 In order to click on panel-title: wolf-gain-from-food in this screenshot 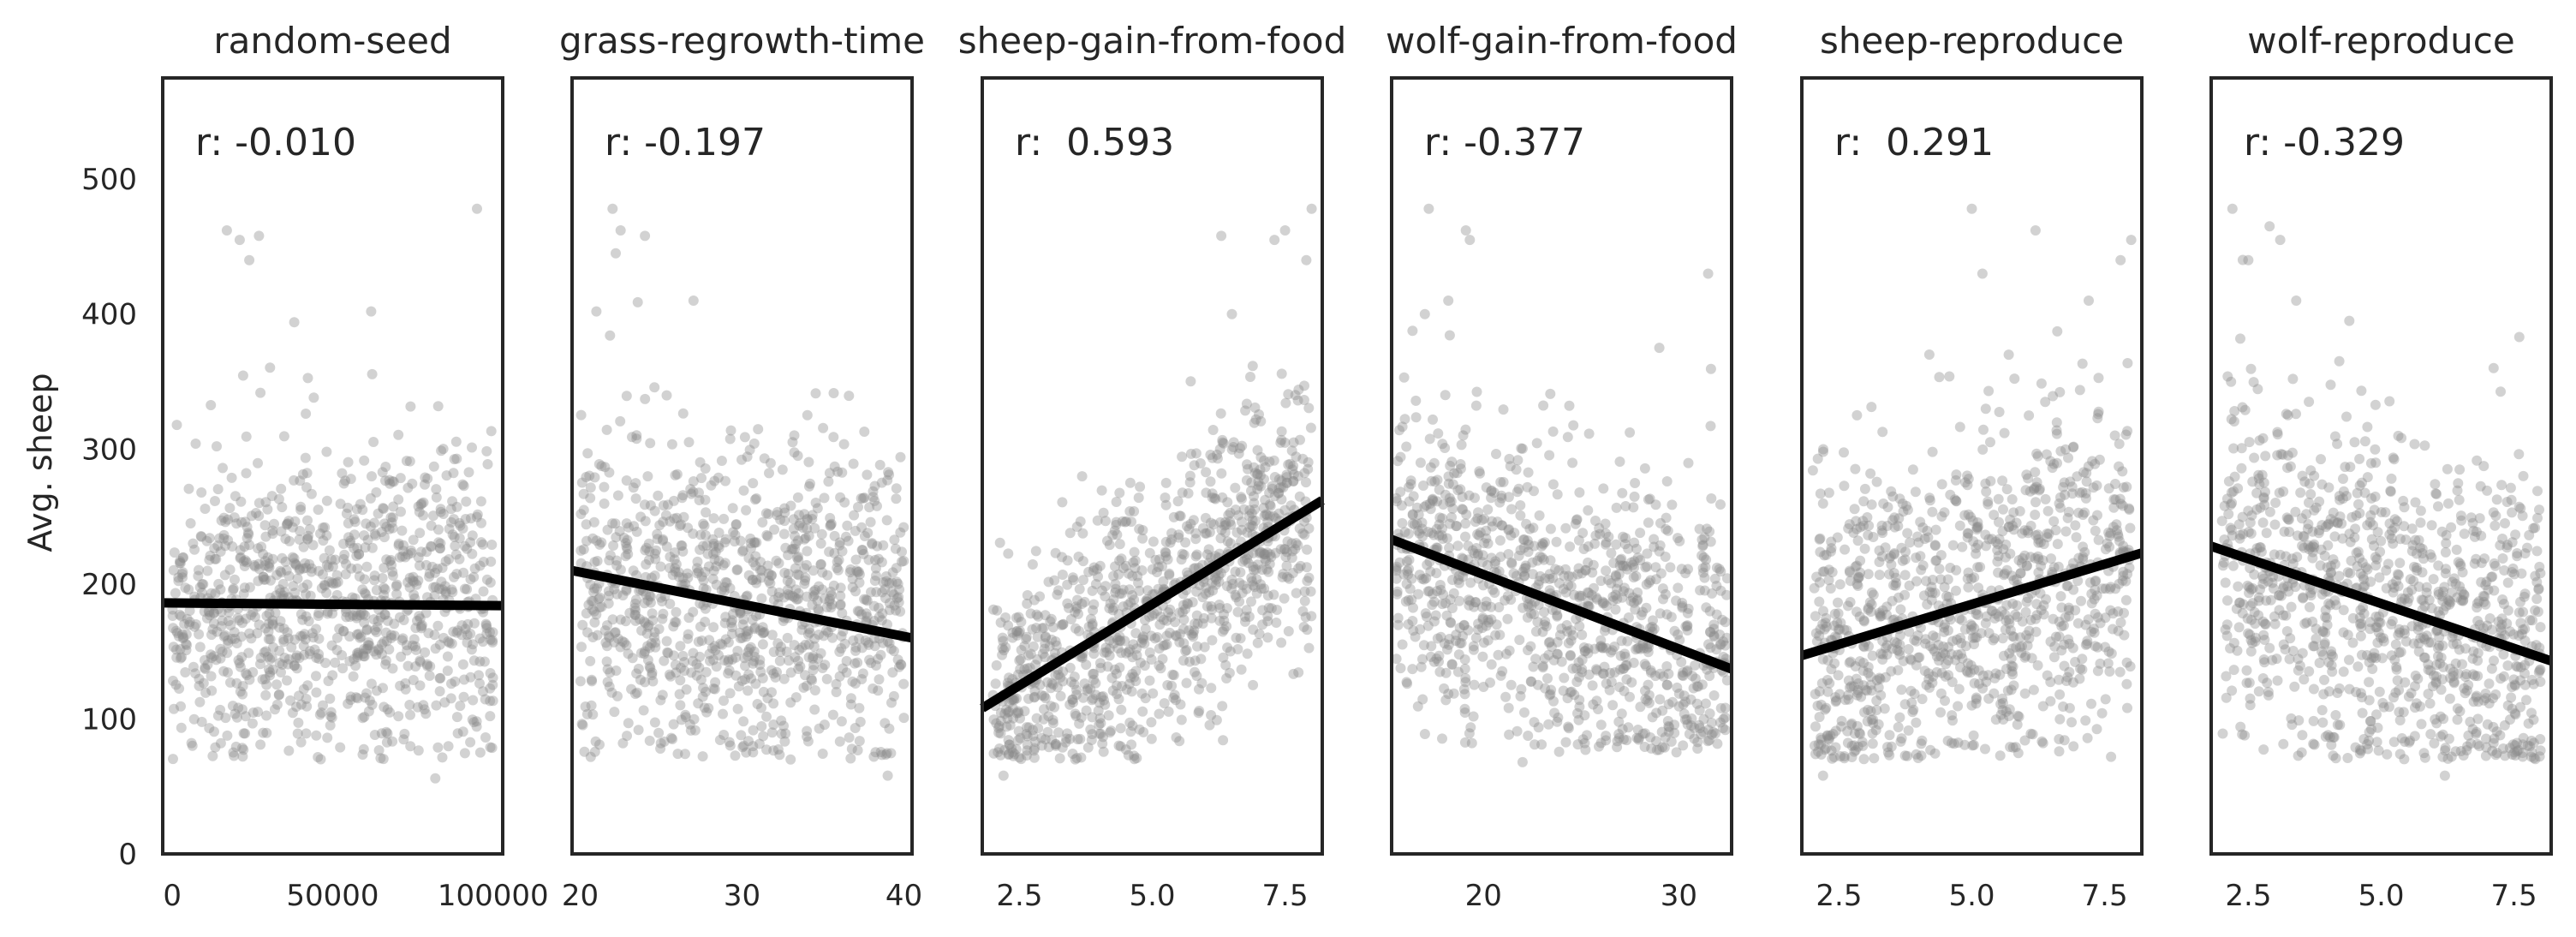, I will do `click(1562, 41)`.